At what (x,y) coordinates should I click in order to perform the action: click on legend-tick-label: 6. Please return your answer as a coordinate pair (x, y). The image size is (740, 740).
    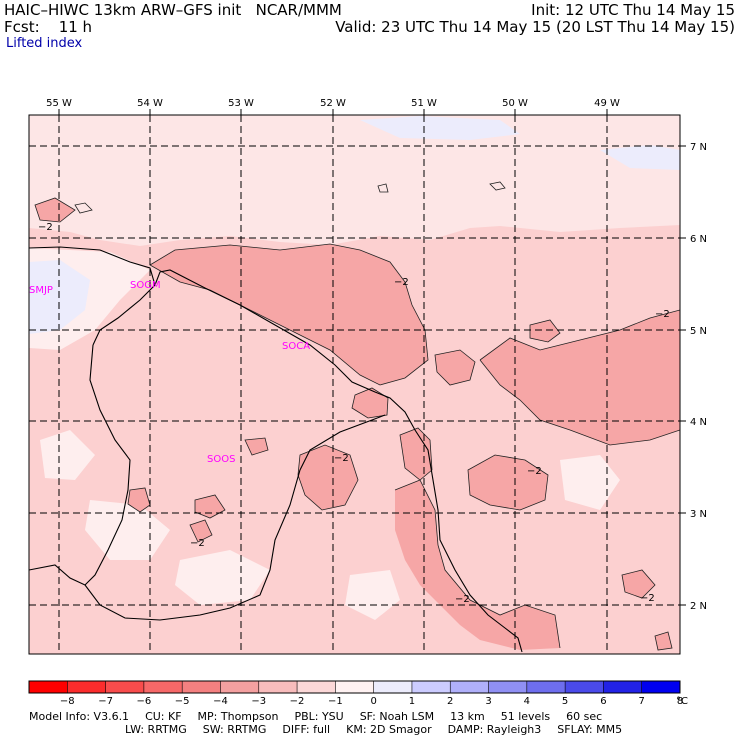
    Looking at the image, I should click on (603, 701).